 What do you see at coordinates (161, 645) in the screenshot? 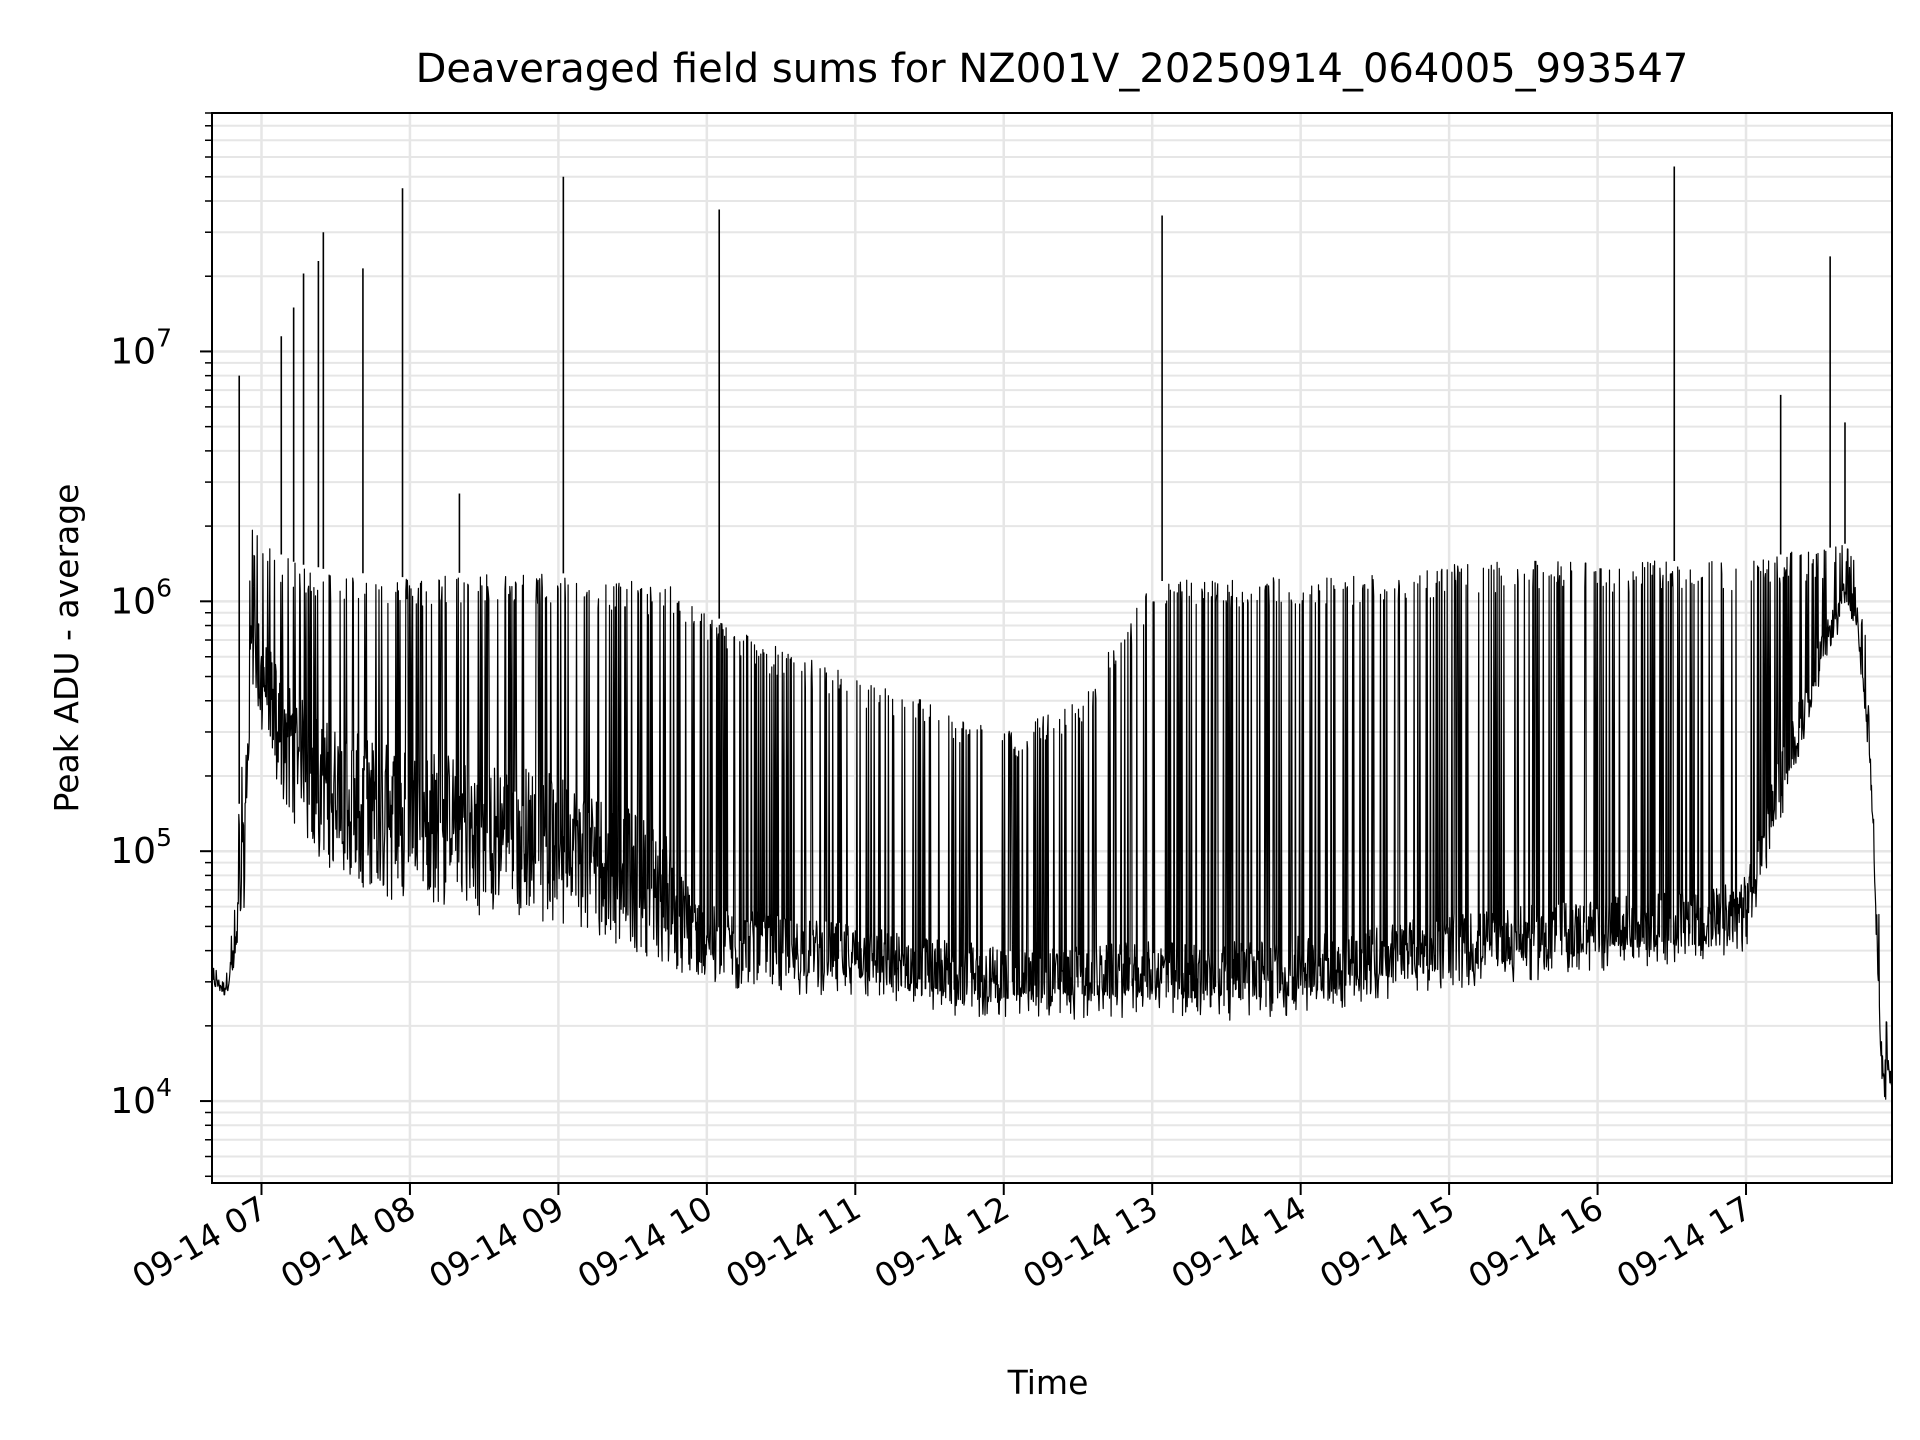
I see `y-axis: 10⁴ 10⁵ 10⁶ 10⁷` at bounding box center [161, 645].